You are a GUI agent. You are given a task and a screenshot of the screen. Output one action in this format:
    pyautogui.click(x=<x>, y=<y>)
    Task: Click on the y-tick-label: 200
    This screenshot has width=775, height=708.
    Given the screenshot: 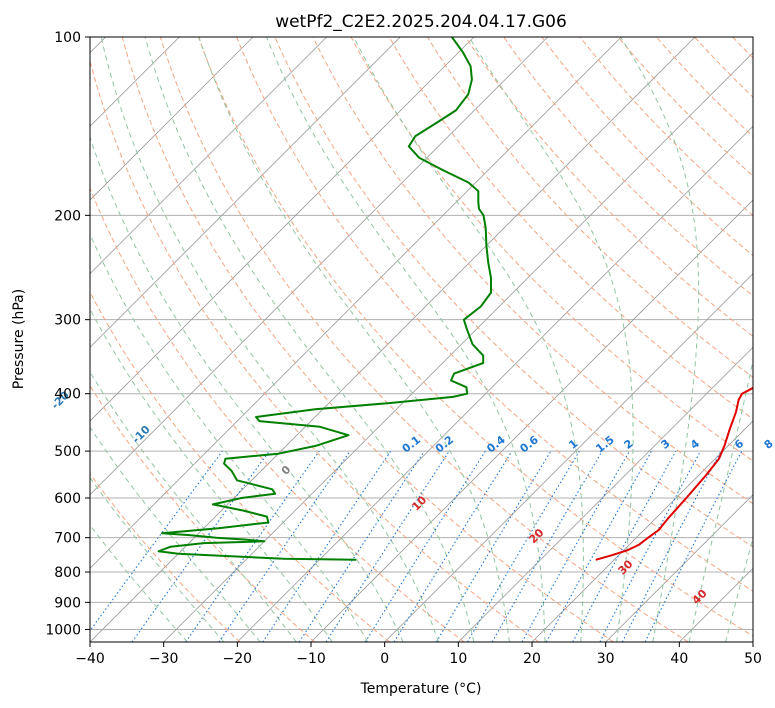 What is the action you would take?
    pyautogui.click(x=67, y=216)
    